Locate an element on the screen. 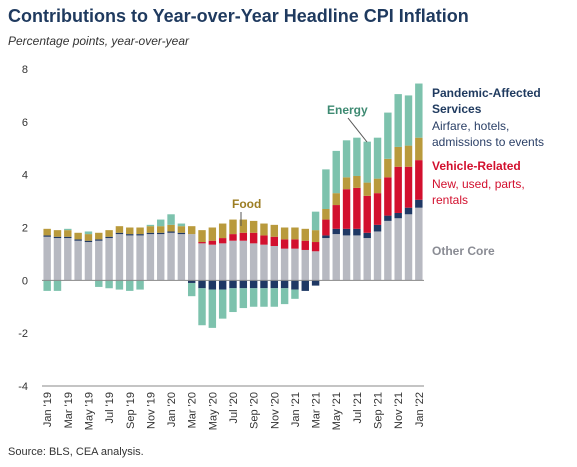 The height and width of the screenshot is (467, 577). energy-leader-line is located at coordinates (357, 130).